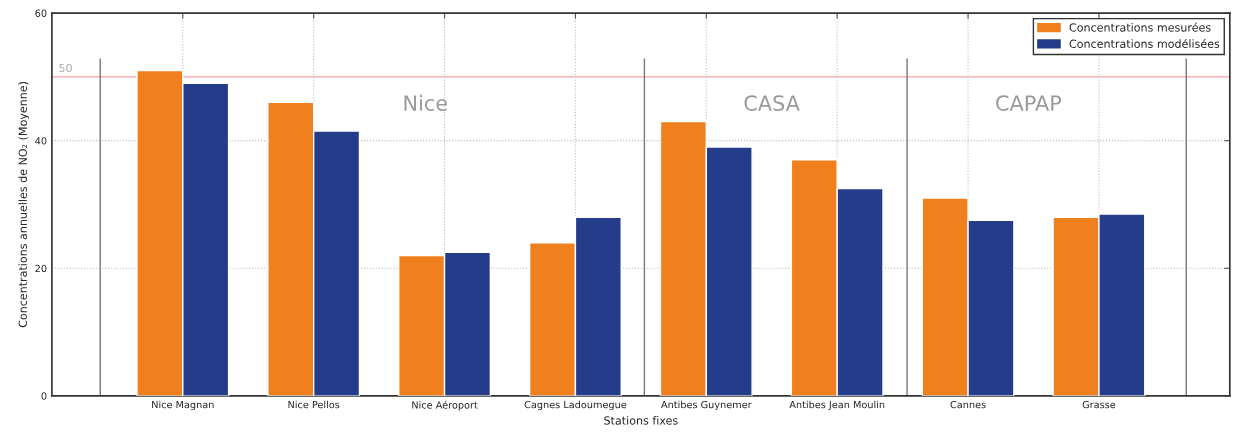 This screenshot has height=435, width=1236. What do you see at coordinates (426, 102) in the screenshot?
I see `annotation: Nice` at bounding box center [426, 102].